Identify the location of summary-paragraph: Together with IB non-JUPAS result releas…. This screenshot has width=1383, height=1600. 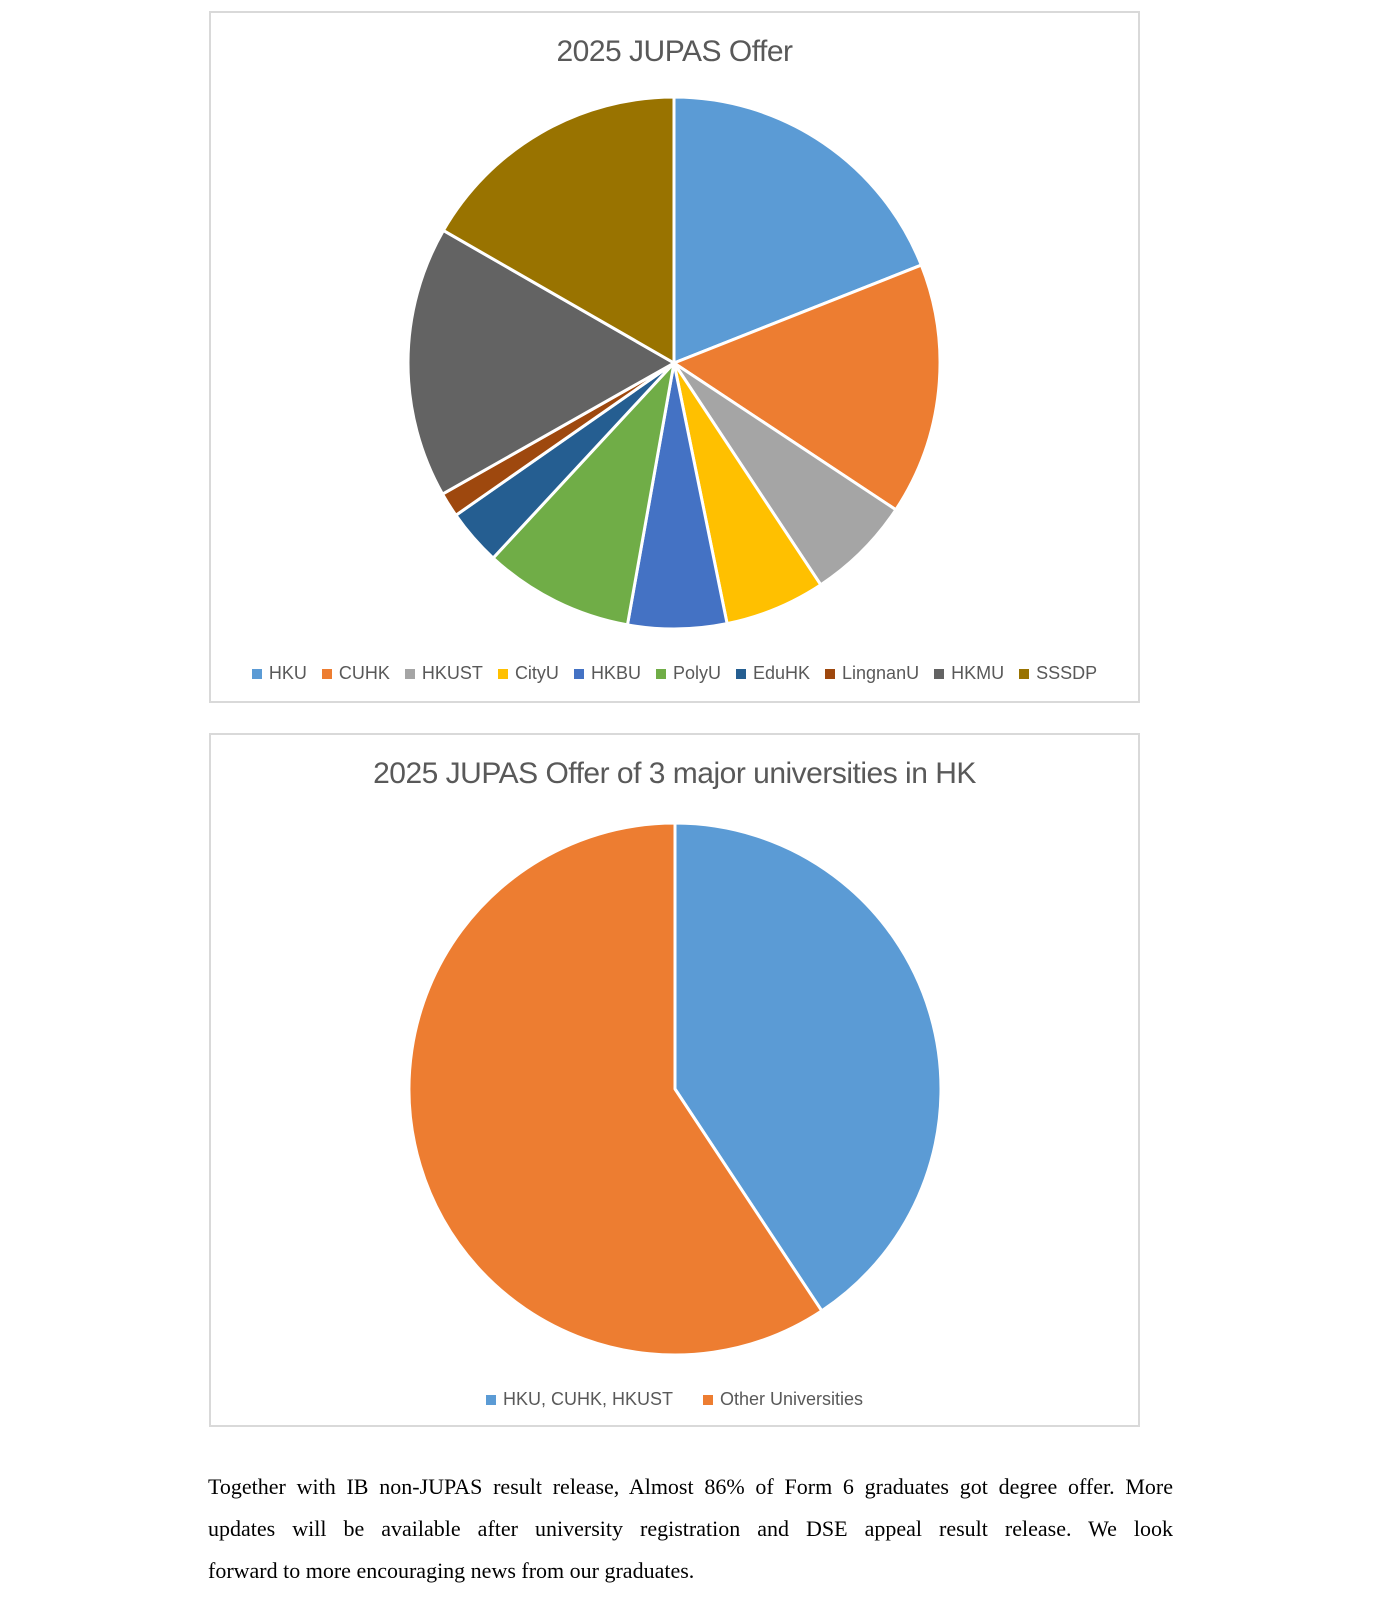
(690, 1529).